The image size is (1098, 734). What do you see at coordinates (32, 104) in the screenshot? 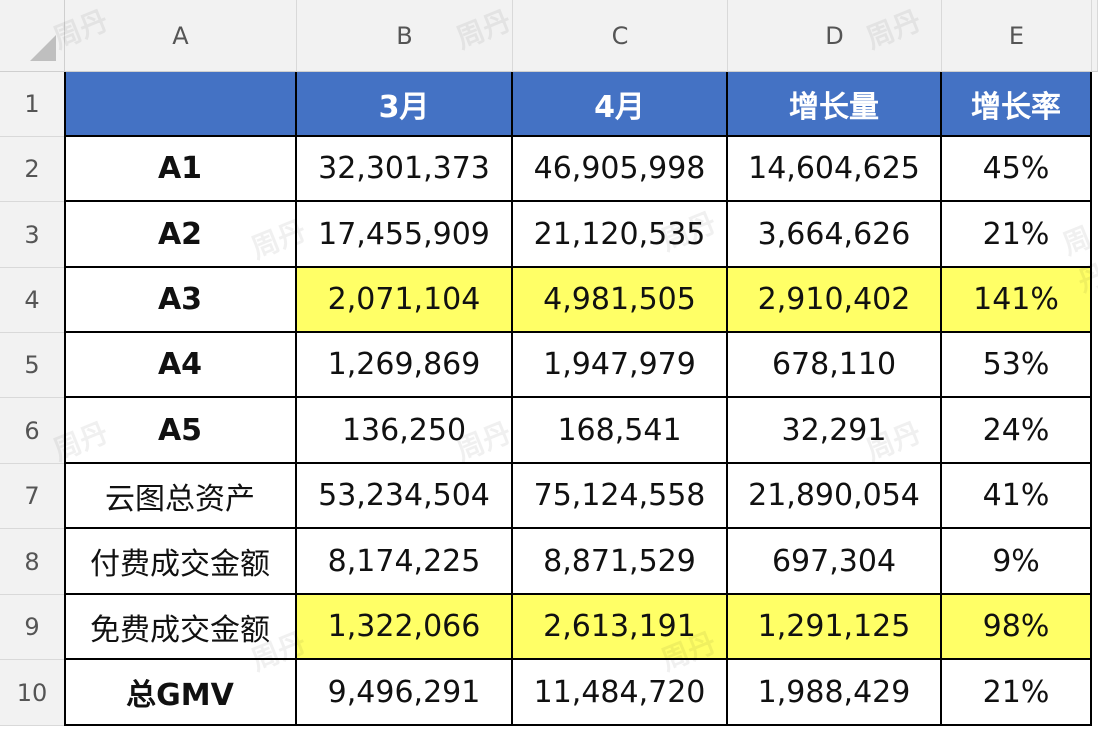
I see `row-header-1: 1` at bounding box center [32, 104].